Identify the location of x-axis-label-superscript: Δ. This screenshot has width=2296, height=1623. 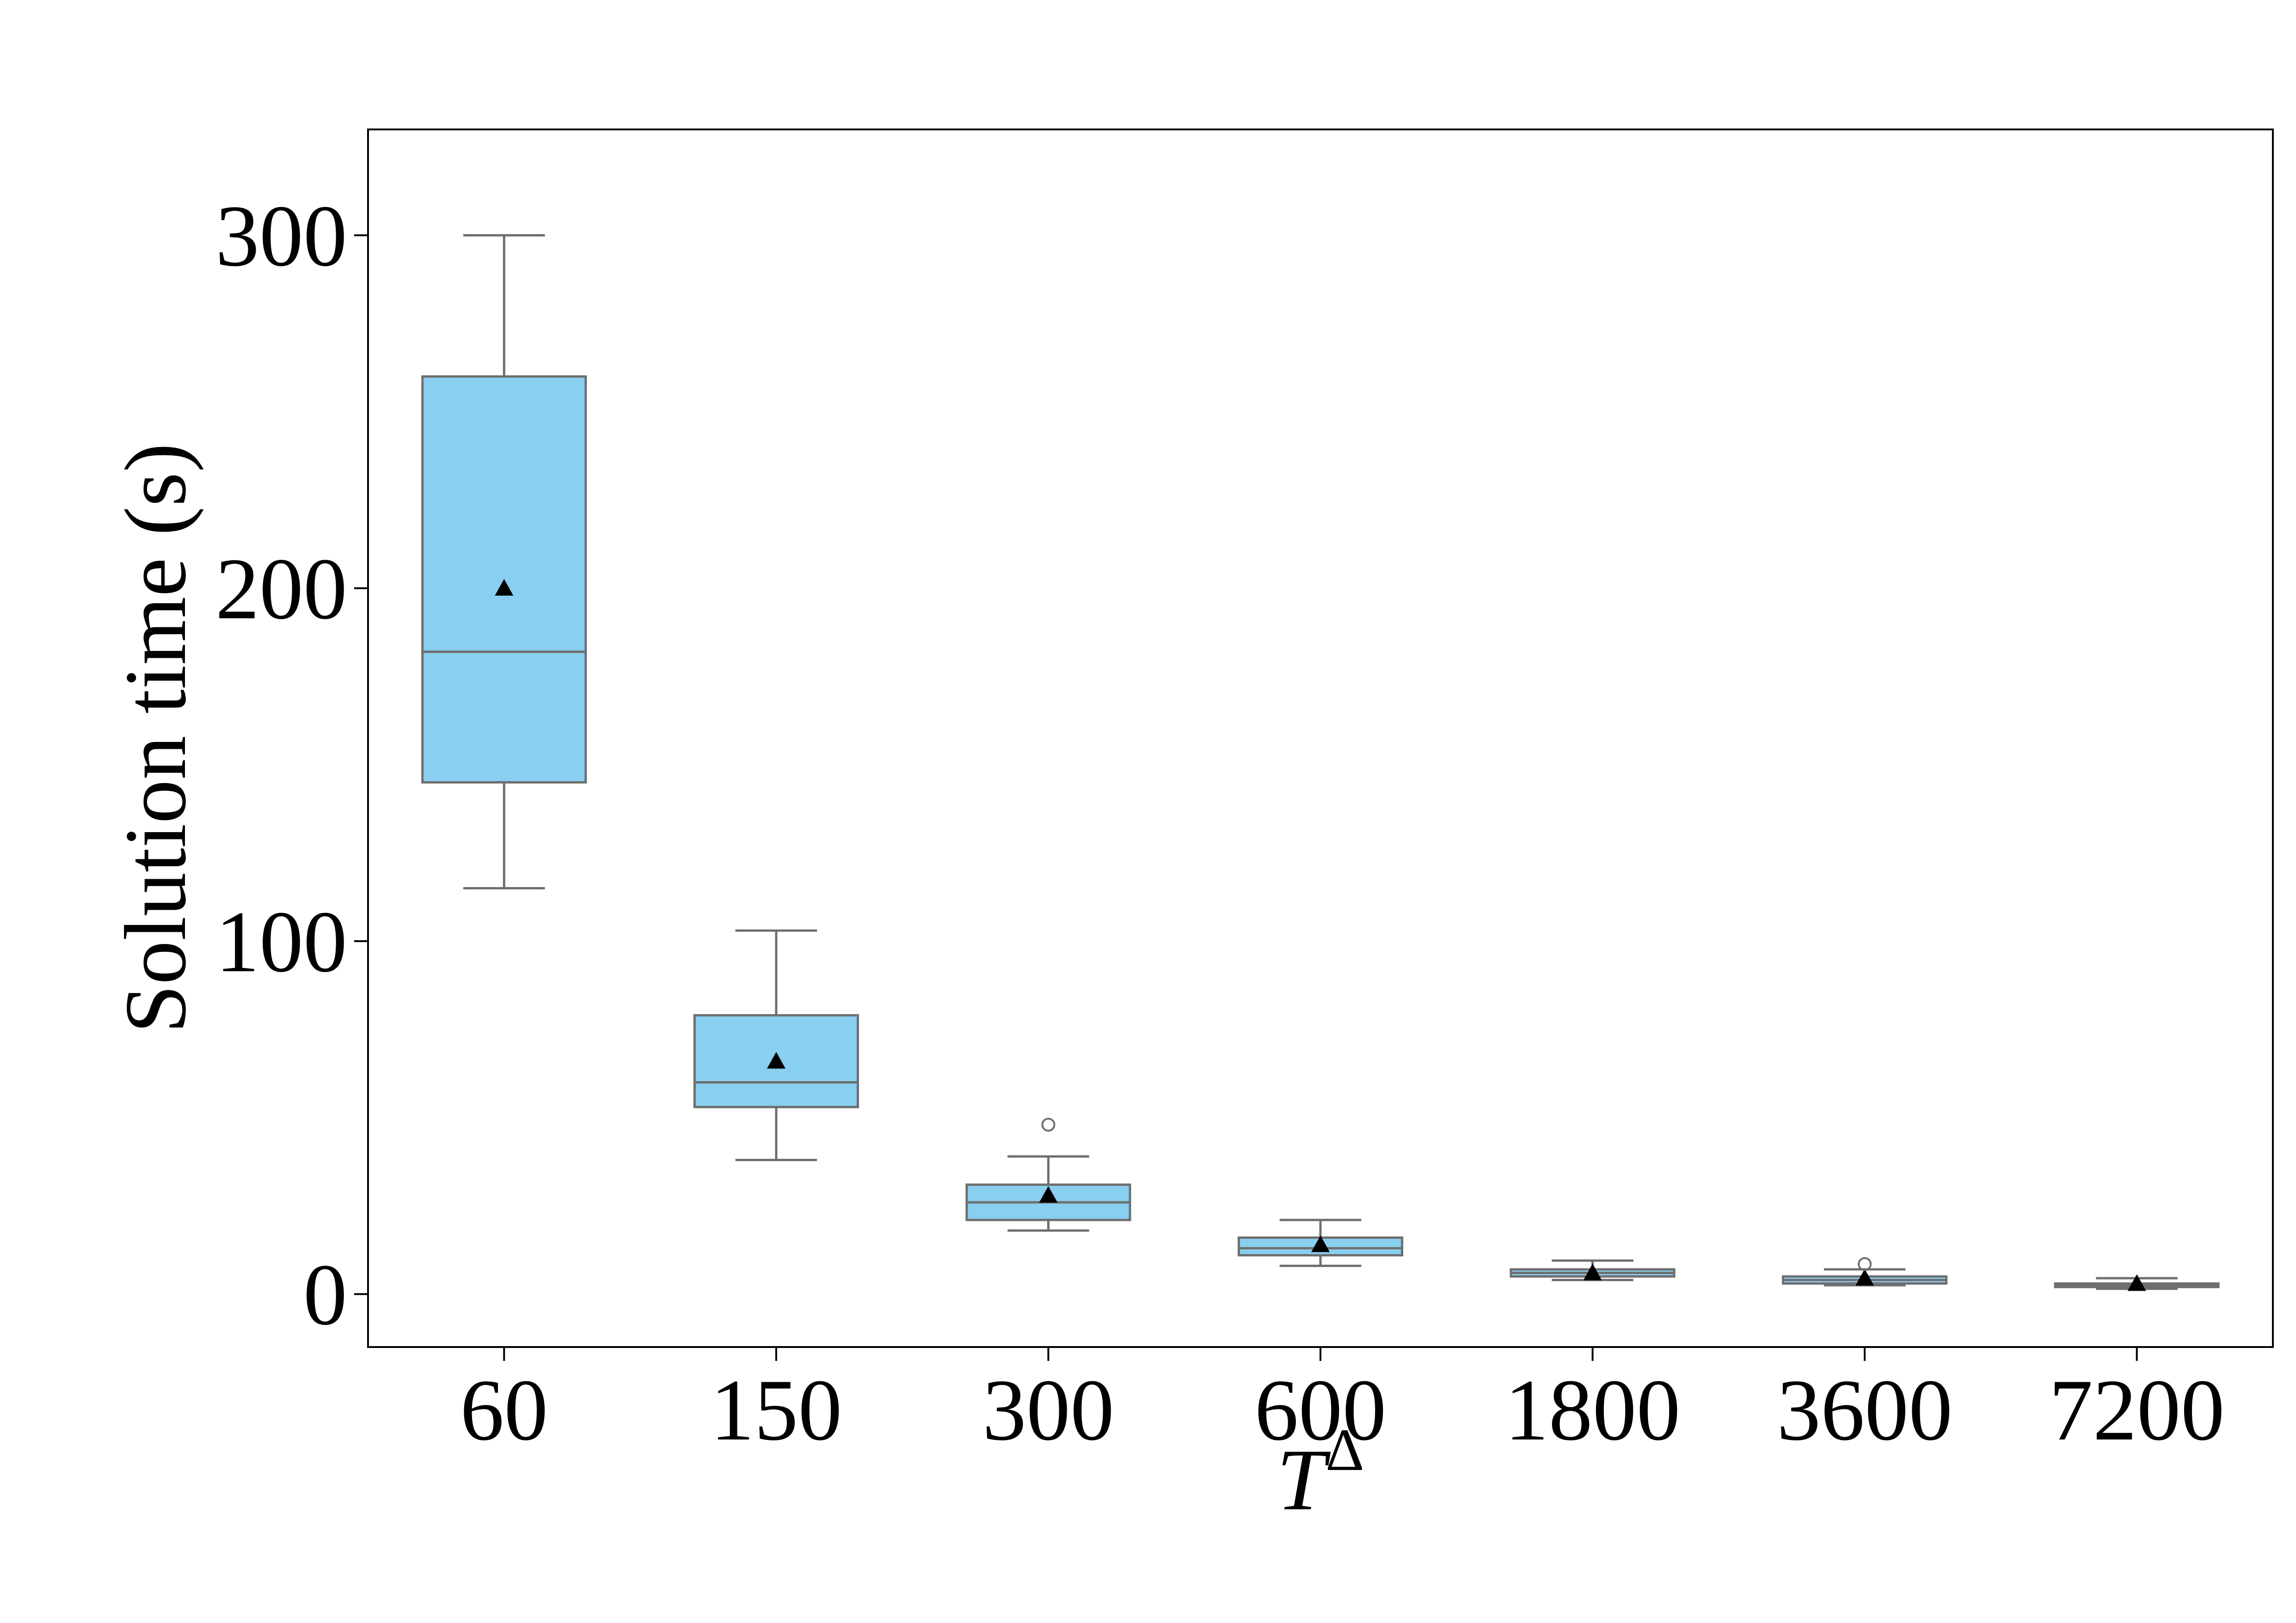
(1345, 1450).